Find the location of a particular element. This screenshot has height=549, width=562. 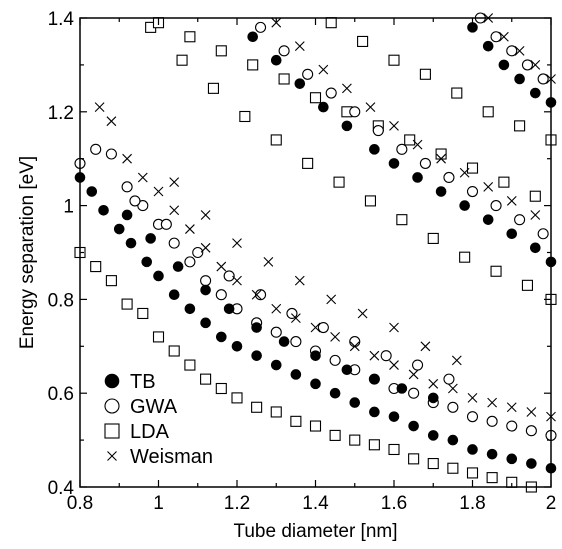

legend-label-lda: LDA is located at coordinates (150, 432).